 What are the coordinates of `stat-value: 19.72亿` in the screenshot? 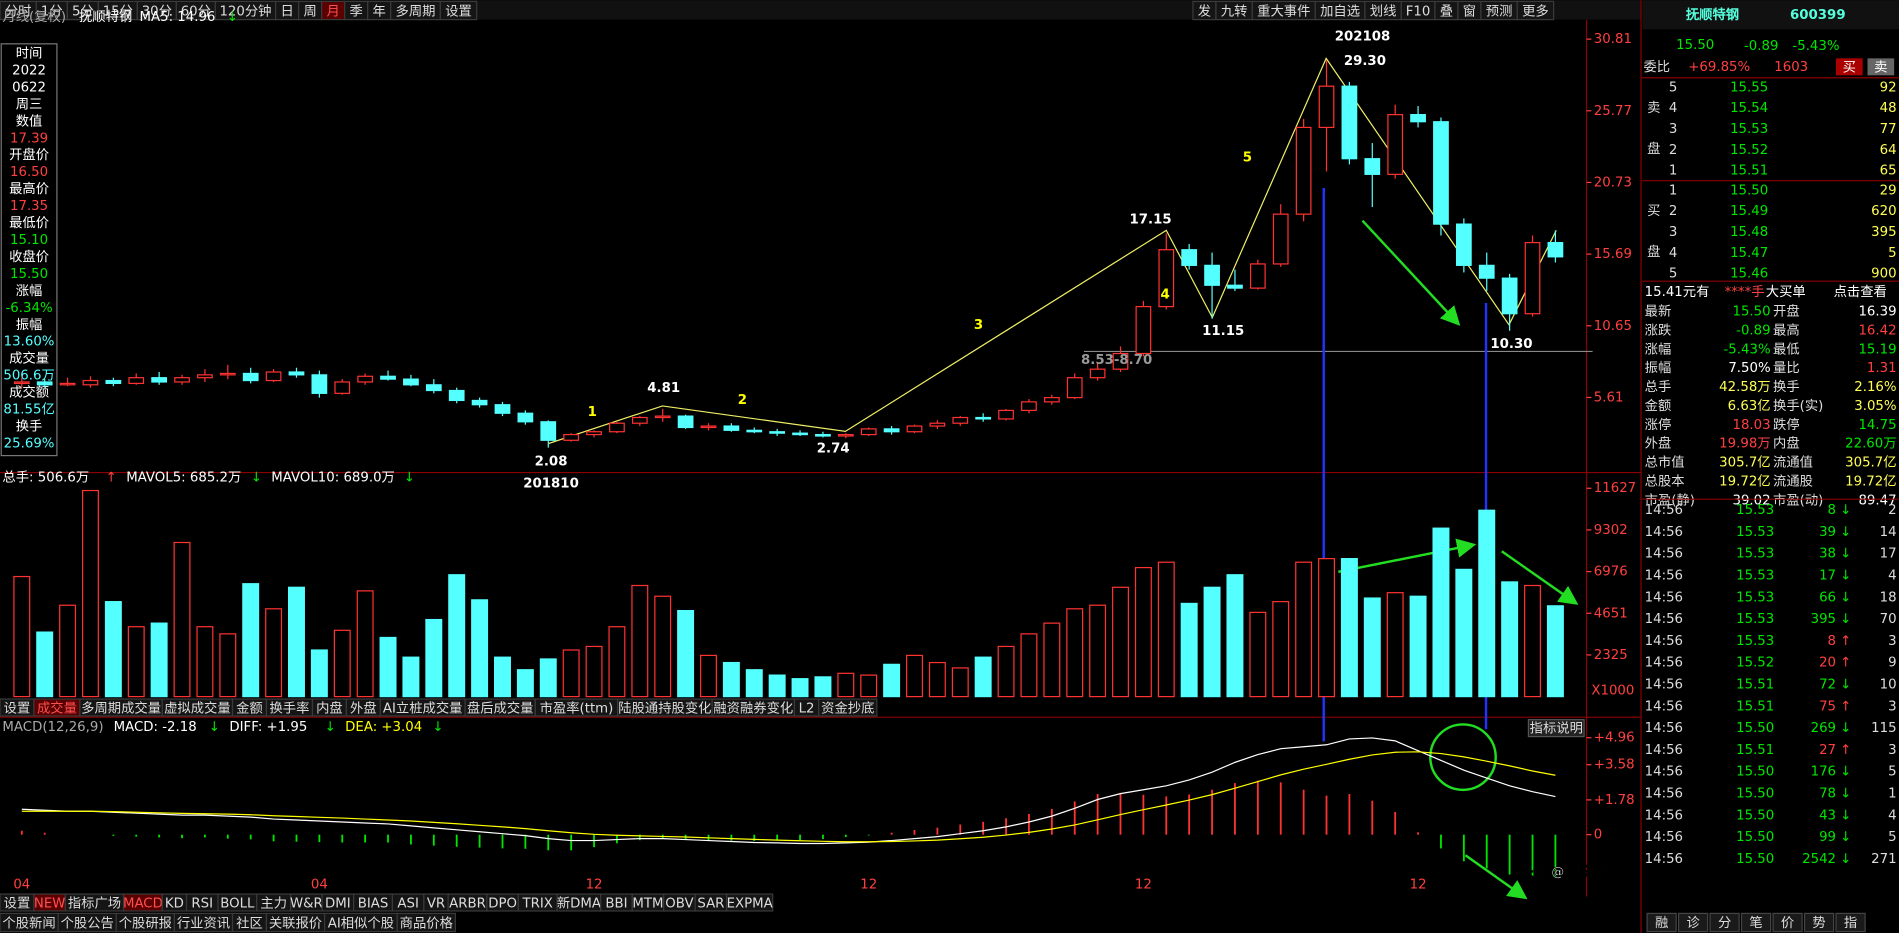 It's located at (1744, 482).